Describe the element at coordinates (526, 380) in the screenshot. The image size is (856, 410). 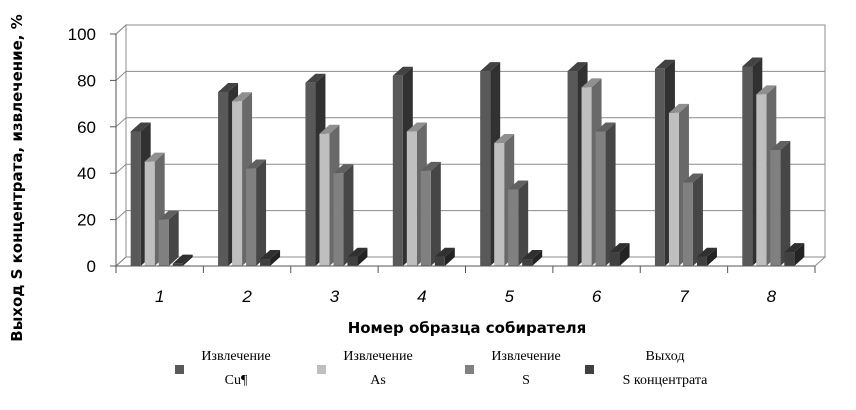
I see `legend-label: S` at that location.